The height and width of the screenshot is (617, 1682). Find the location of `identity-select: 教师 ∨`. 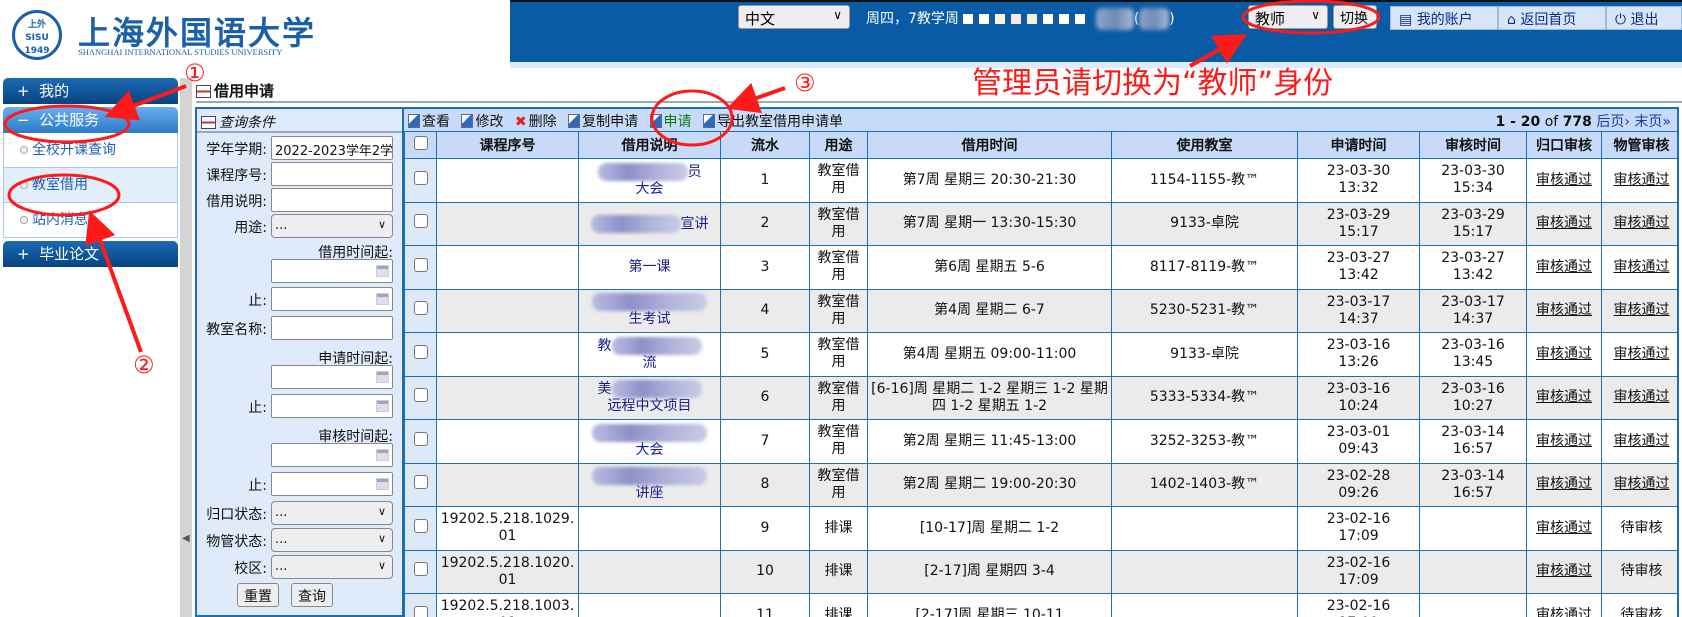

identity-select: 教师 ∨ is located at coordinates (1288, 17).